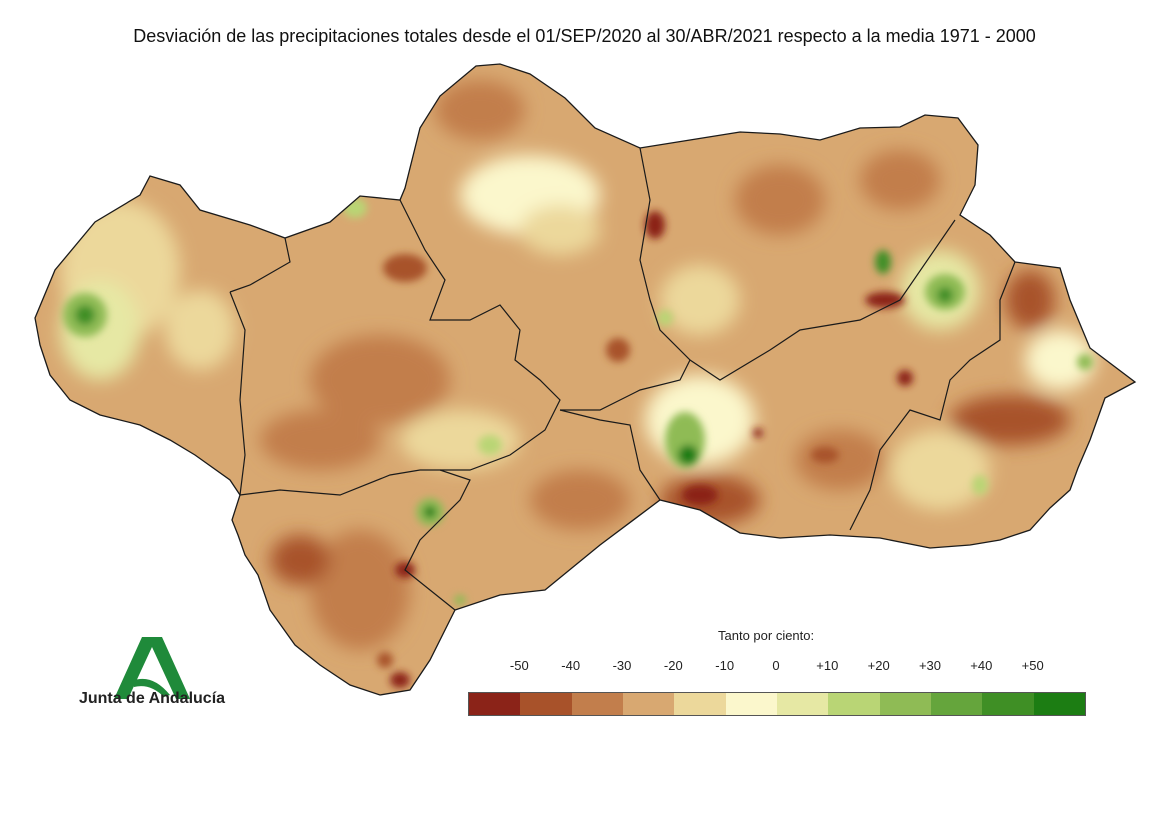 This screenshot has height=826, width=1169. I want to click on legend-tick-label: -20, so click(673, 665).